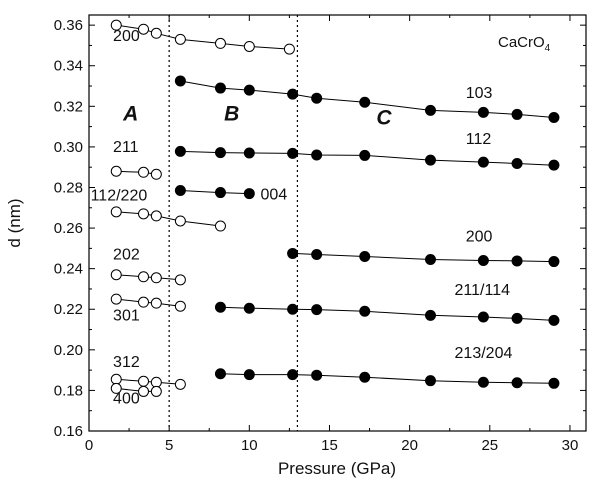 Image resolution: width=592 pixels, height=481 pixels. I want to click on y-axis-title: d (nm), so click(14, 222).